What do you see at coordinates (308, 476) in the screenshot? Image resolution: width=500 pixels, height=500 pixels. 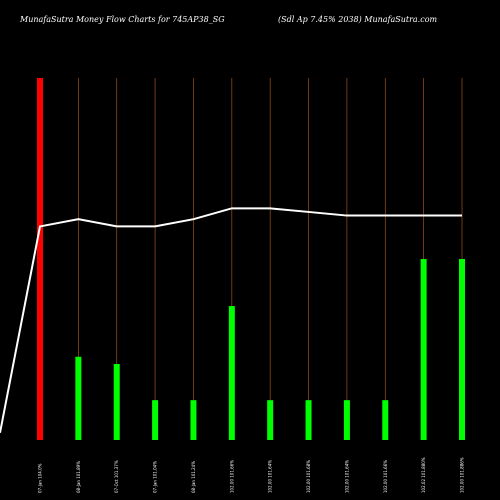 I see `x-tick-label: 102.00 101.68%` at bounding box center [308, 476].